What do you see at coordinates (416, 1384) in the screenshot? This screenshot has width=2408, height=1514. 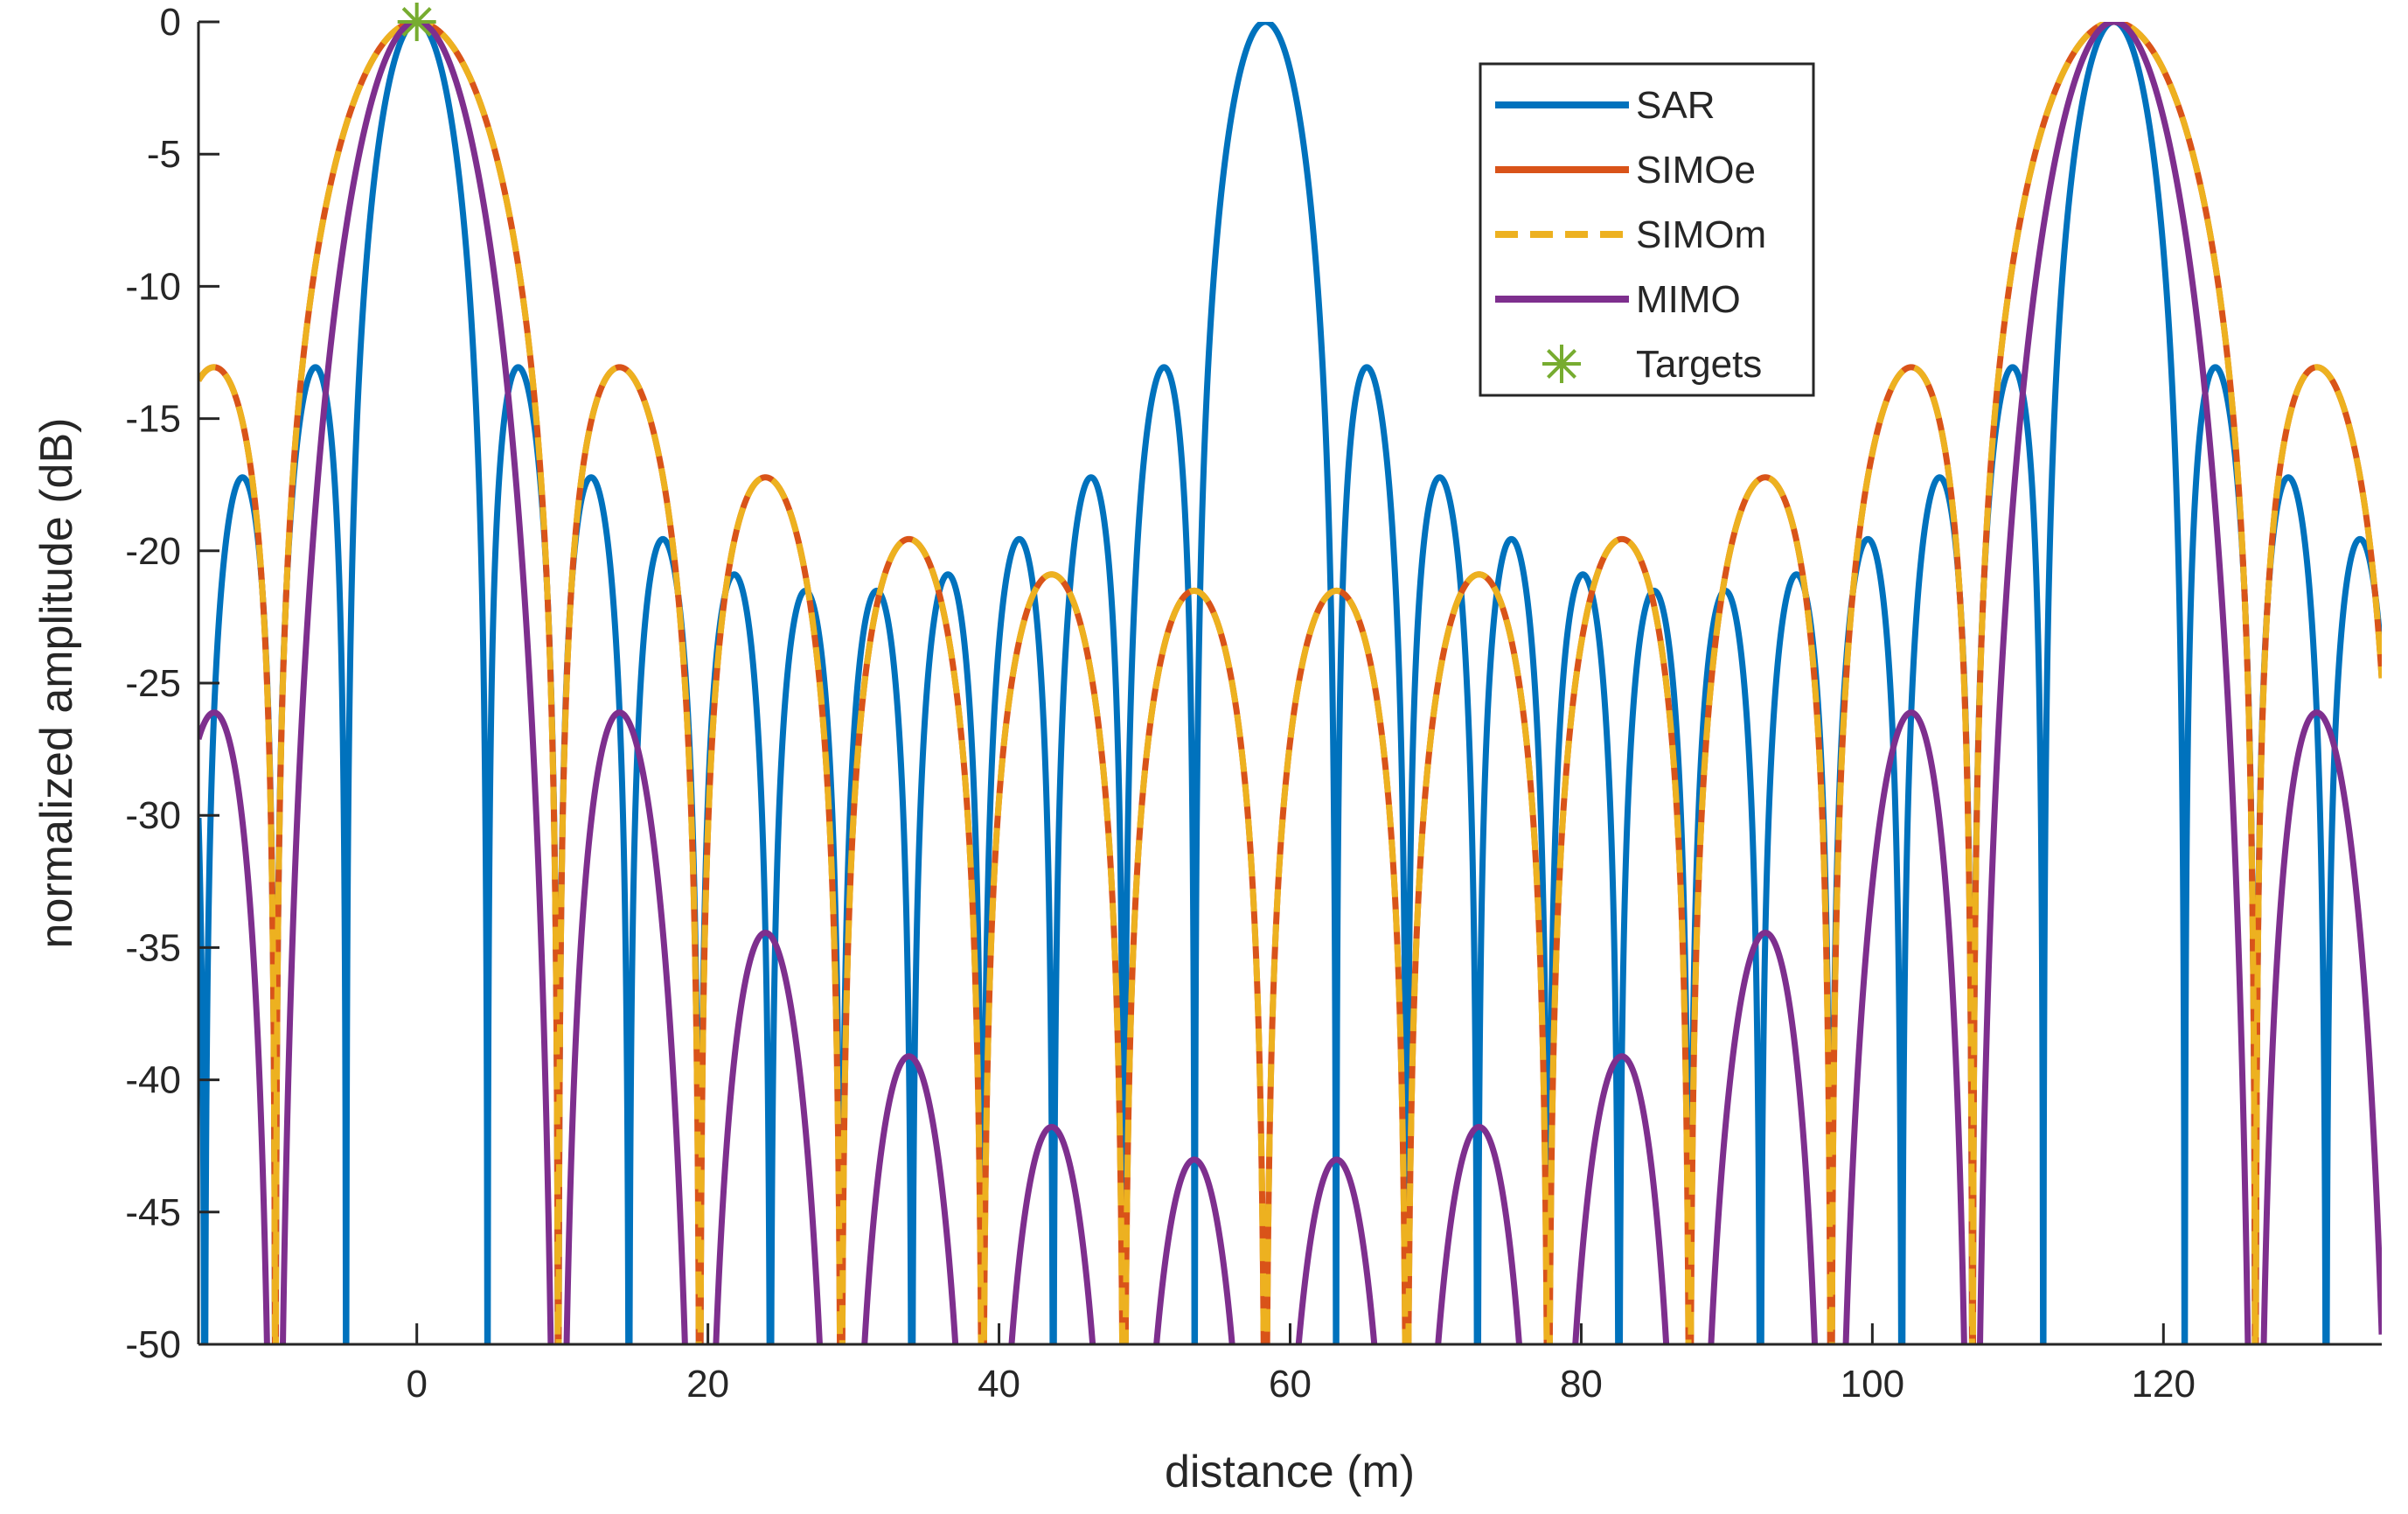 I see `x-tick-label: 0` at bounding box center [416, 1384].